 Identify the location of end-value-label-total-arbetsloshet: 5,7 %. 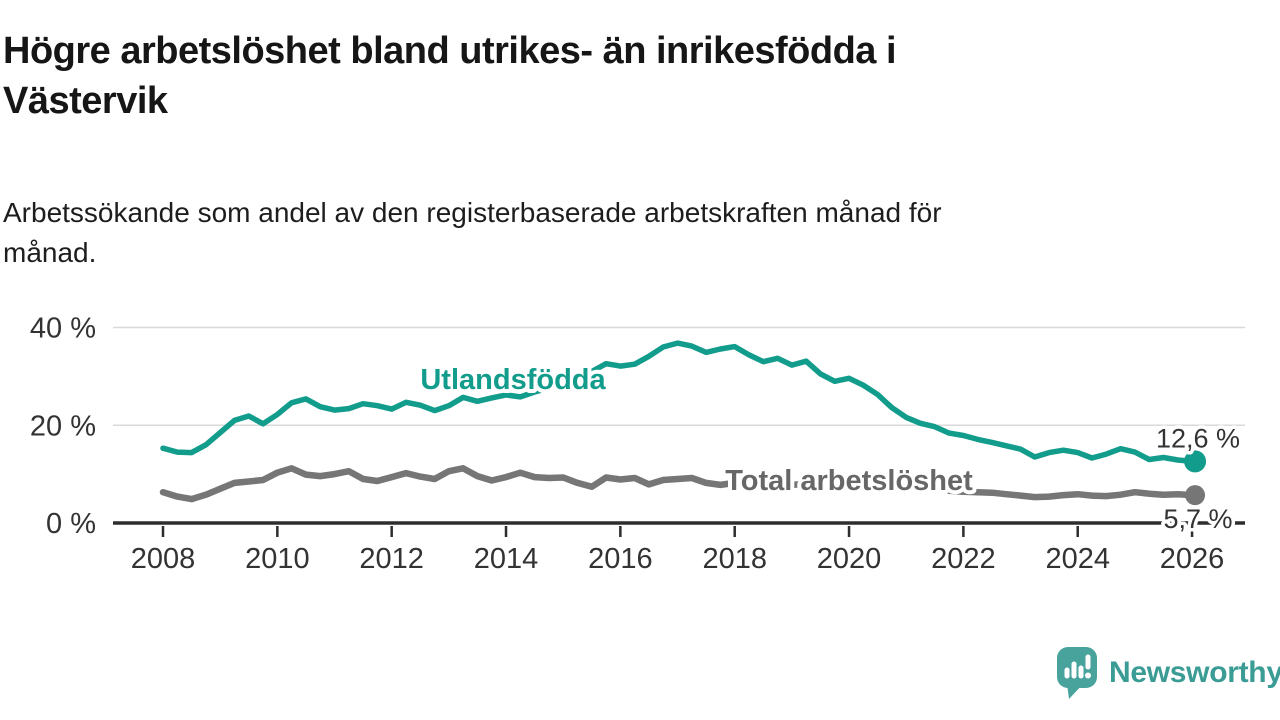
(1197, 519).